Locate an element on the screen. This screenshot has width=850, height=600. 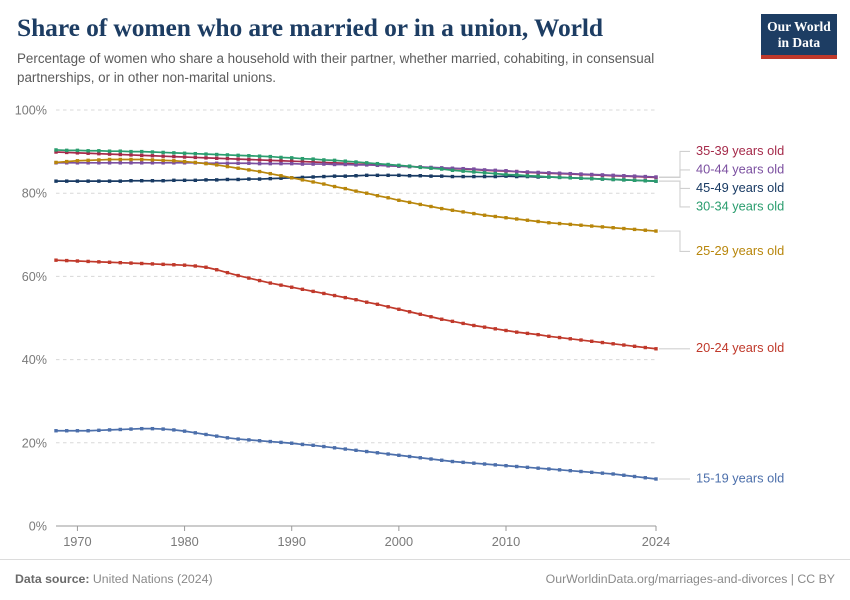
series-line-20-24-years-old is located at coordinates (356, 304).